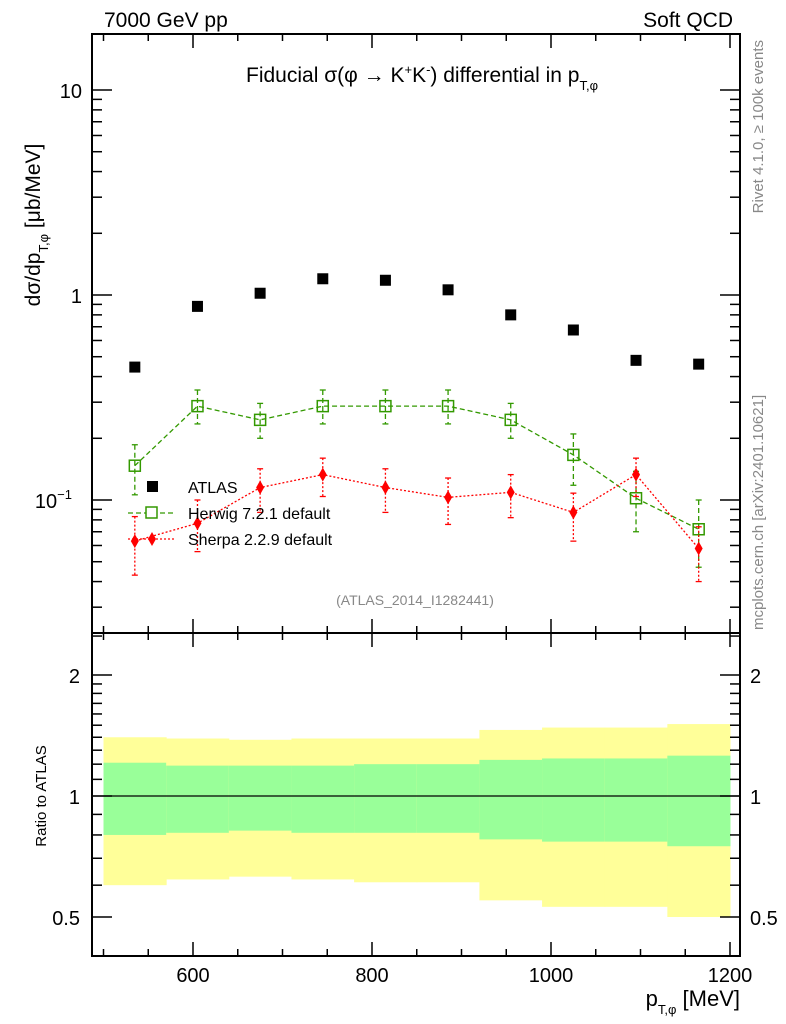  Describe the element at coordinates (76, 297) in the screenshot. I see `y-tick-label: 1` at that location.